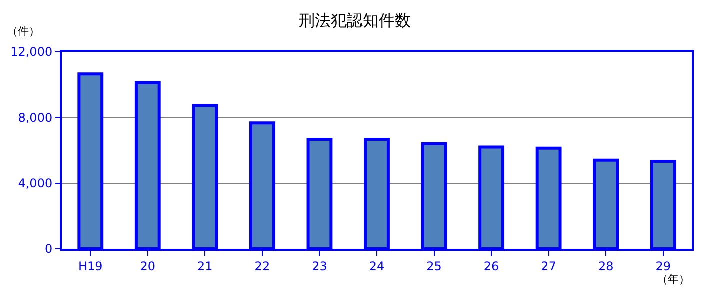 This screenshot has width=710, height=291. I want to click on x-tick-label: 23, so click(320, 266).